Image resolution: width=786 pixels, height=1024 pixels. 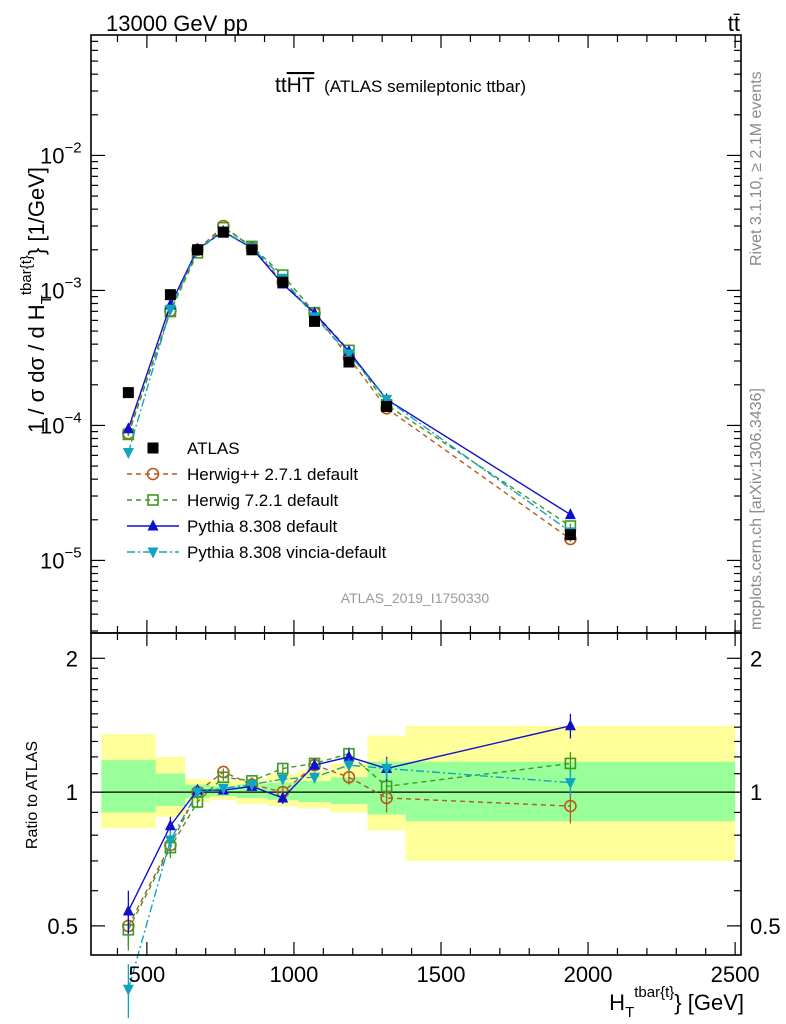 I want to click on ratio-line-herwig-2-7-1-default, so click(x=349, y=845).